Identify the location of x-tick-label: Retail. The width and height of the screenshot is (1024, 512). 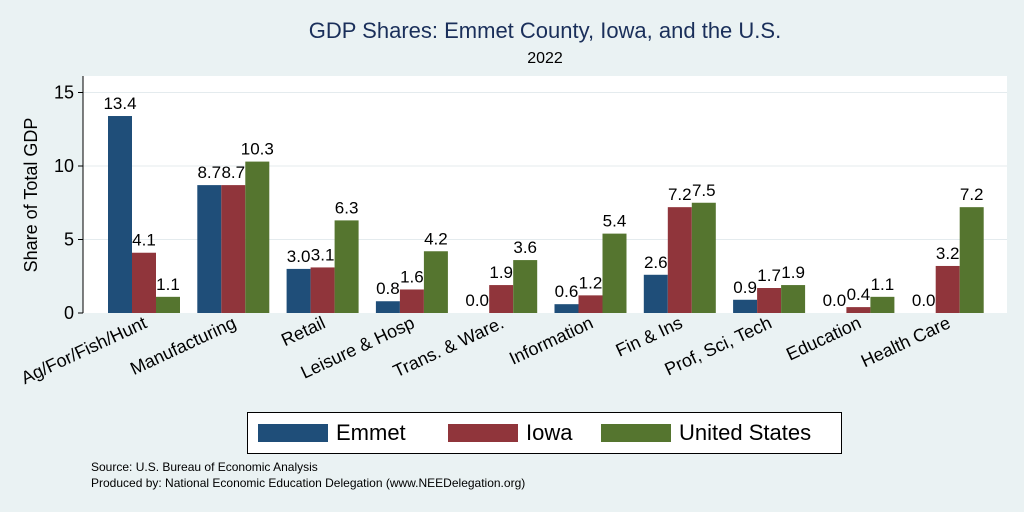
(303, 331).